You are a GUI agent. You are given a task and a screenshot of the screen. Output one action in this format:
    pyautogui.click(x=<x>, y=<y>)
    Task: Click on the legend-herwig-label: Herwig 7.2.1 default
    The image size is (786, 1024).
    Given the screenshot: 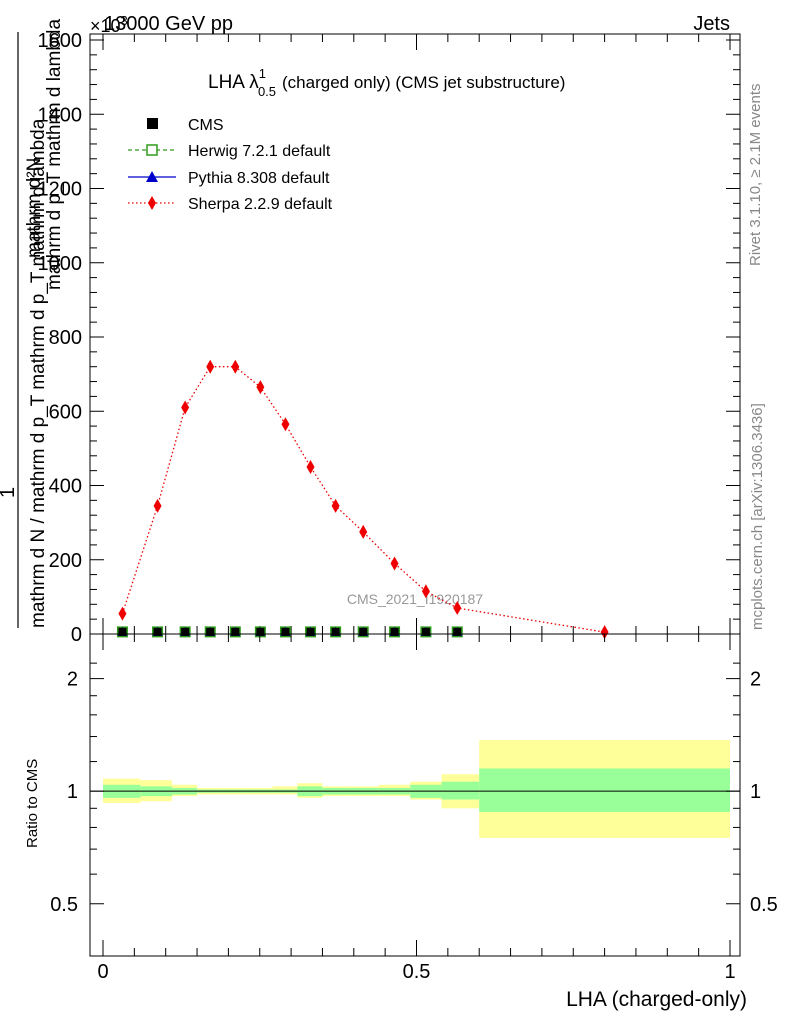 What is the action you would take?
    pyautogui.click(x=259, y=151)
    